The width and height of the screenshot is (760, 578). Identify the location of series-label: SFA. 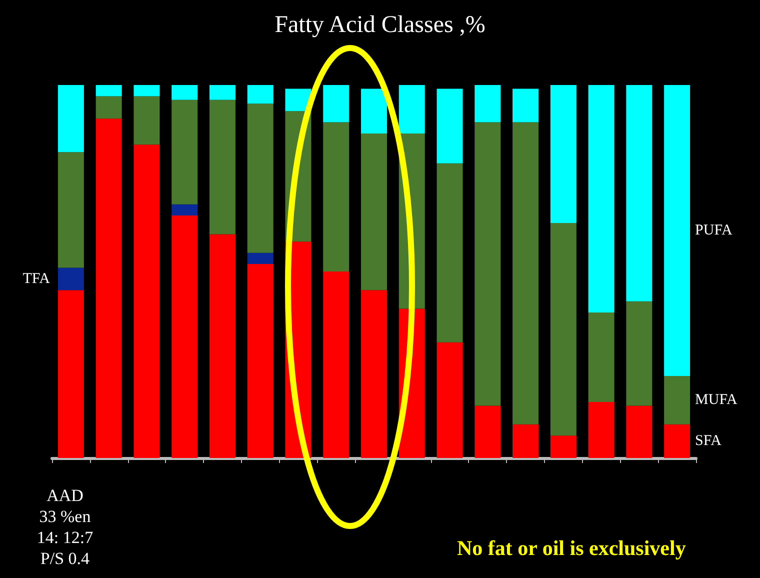
(708, 441).